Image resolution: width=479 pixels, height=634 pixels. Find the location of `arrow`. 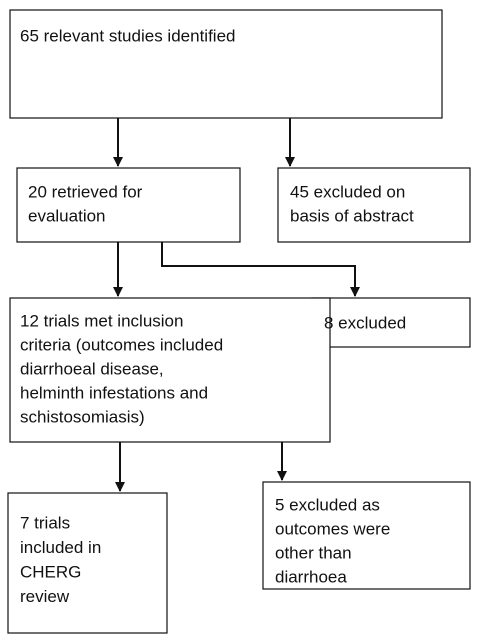

arrow is located at coordinates (260, 269).